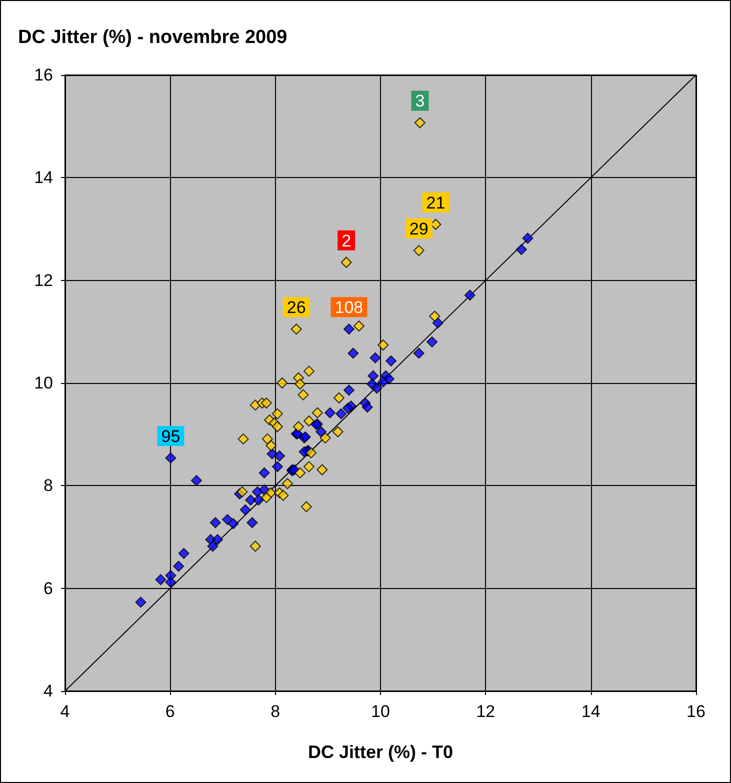  Describe the element at coordinates (696, 711) in the screenshot. I see `x-tick-label: 16` at that location.